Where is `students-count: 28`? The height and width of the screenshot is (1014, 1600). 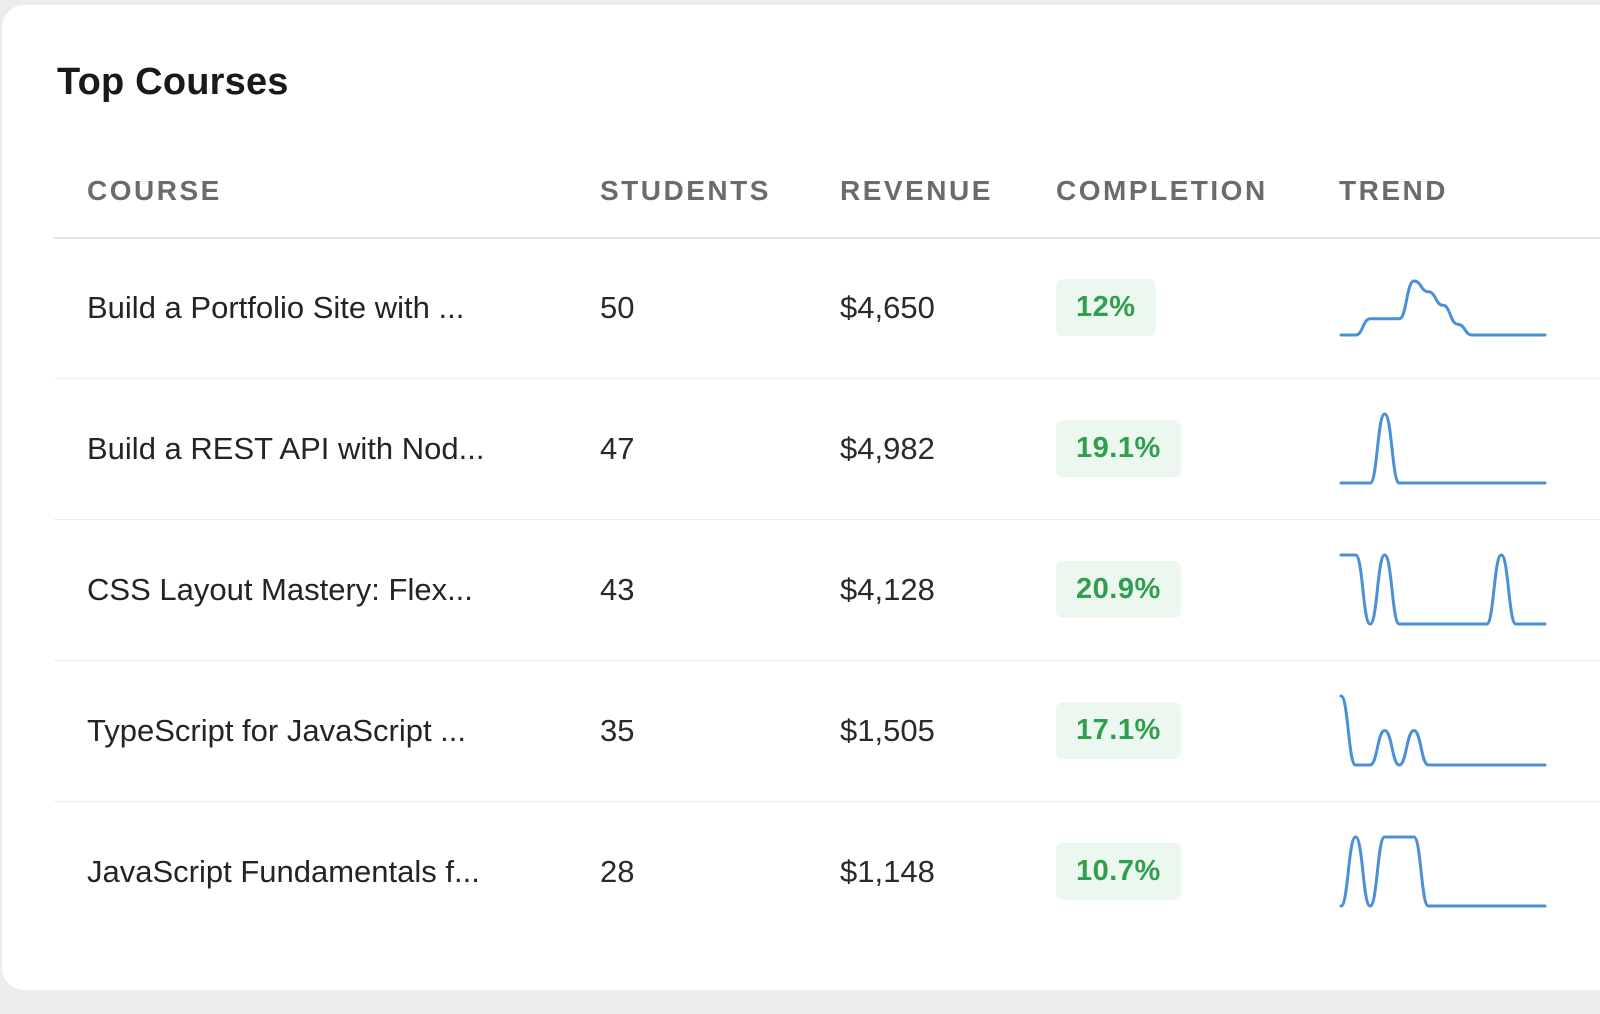
students-count: 28 is located at coordinates (617, 871).